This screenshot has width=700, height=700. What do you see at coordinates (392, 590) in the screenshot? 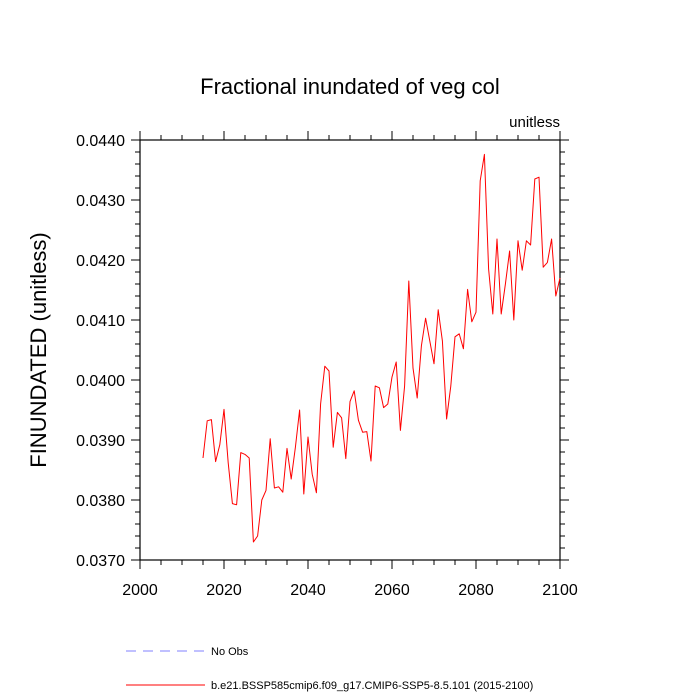
I see `x-tick-label: 2060` at bounding box center [392, 590].